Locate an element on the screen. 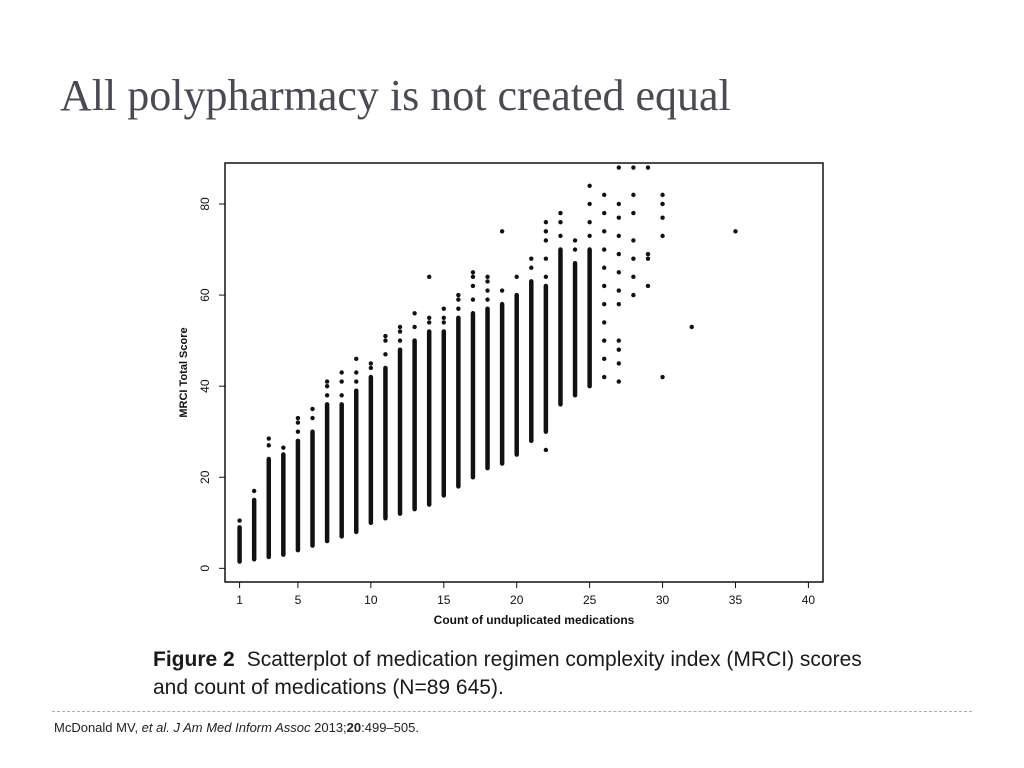  y-tick-label-40: 40 is located at coordinates (205, 386).